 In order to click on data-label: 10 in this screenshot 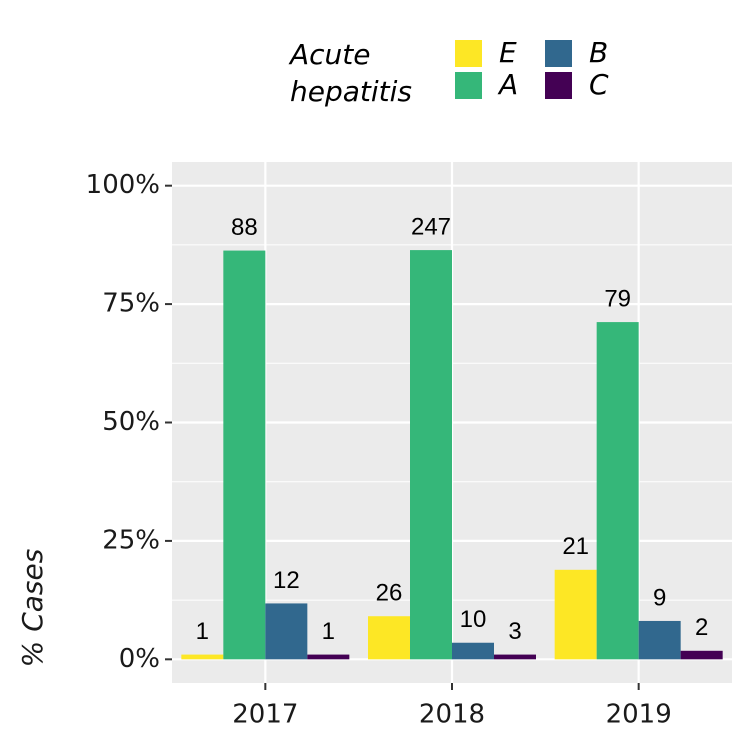, I will do `click(473, 619)`.